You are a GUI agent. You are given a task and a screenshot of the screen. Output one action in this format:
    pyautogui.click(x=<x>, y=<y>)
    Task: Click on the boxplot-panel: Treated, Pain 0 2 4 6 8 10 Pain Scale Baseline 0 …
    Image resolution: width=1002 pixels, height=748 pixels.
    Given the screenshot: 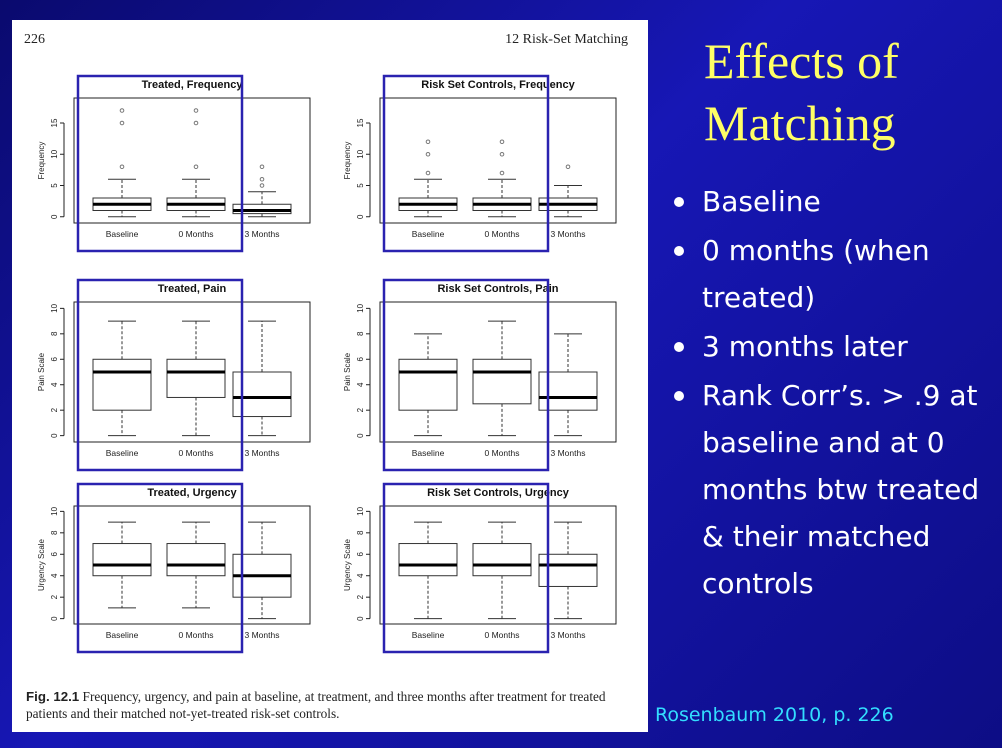 What is the action you would take?
    pyautogui.click(x=174, y=375)
    